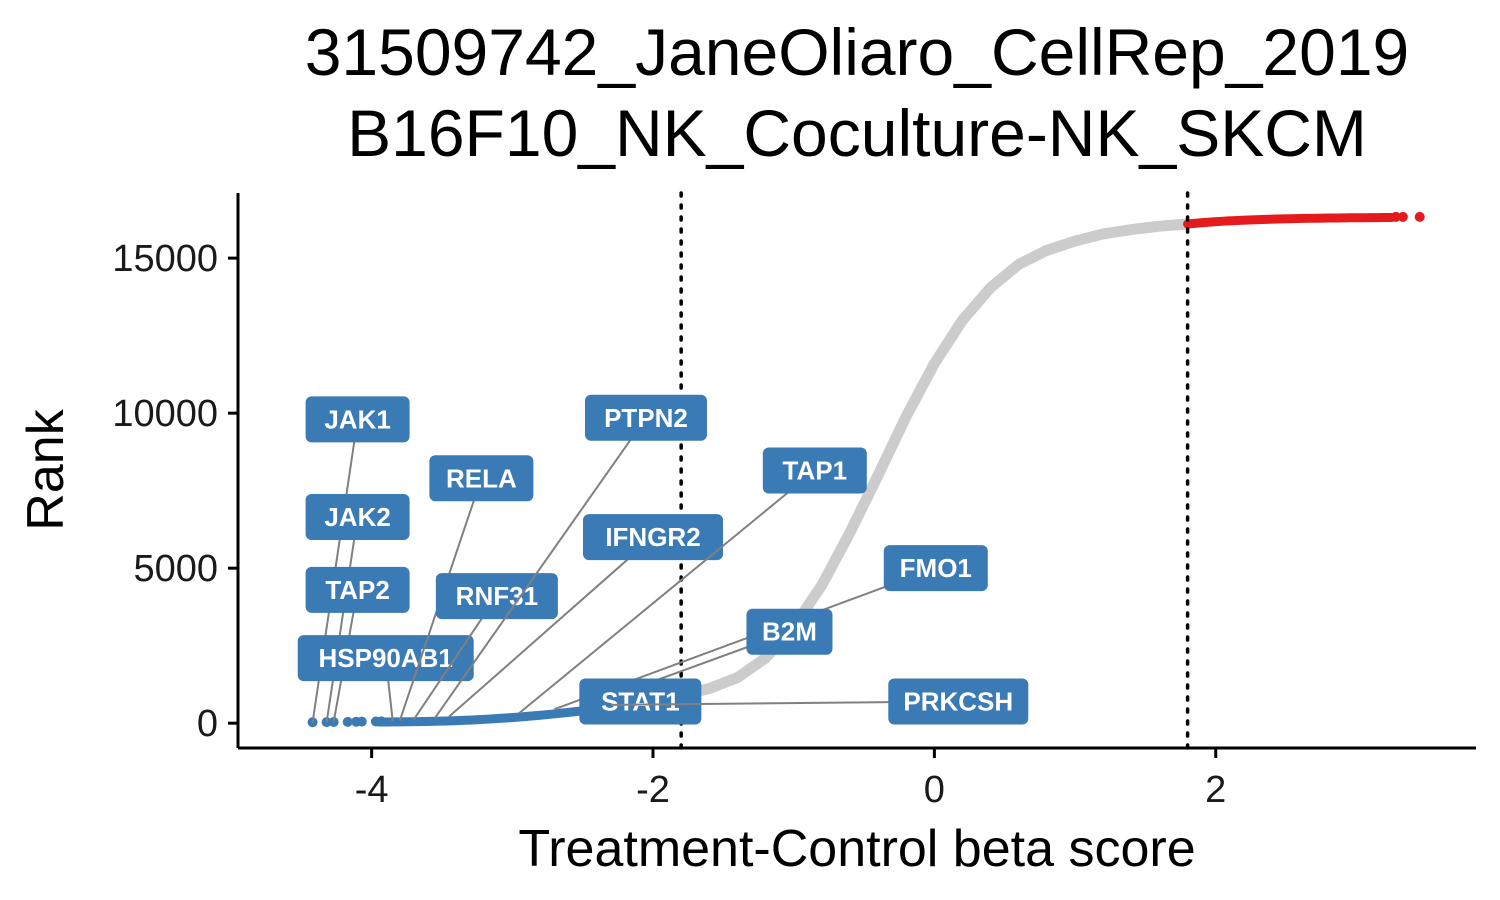 The image size is (1500, 900). I want to click on gene-label-text: JAK1, so click(357, 419).